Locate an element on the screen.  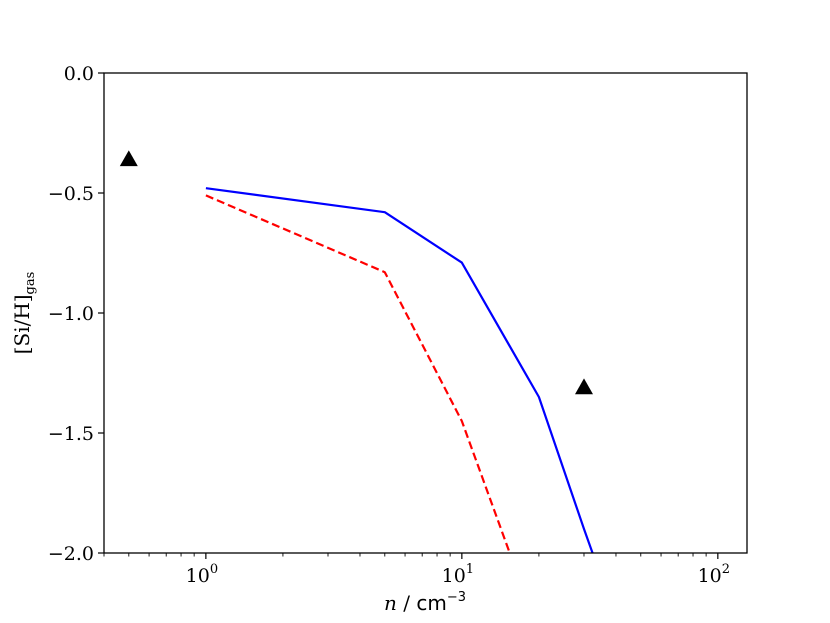
x-axis-label-unit: cm is located at coordinates (431, 603).